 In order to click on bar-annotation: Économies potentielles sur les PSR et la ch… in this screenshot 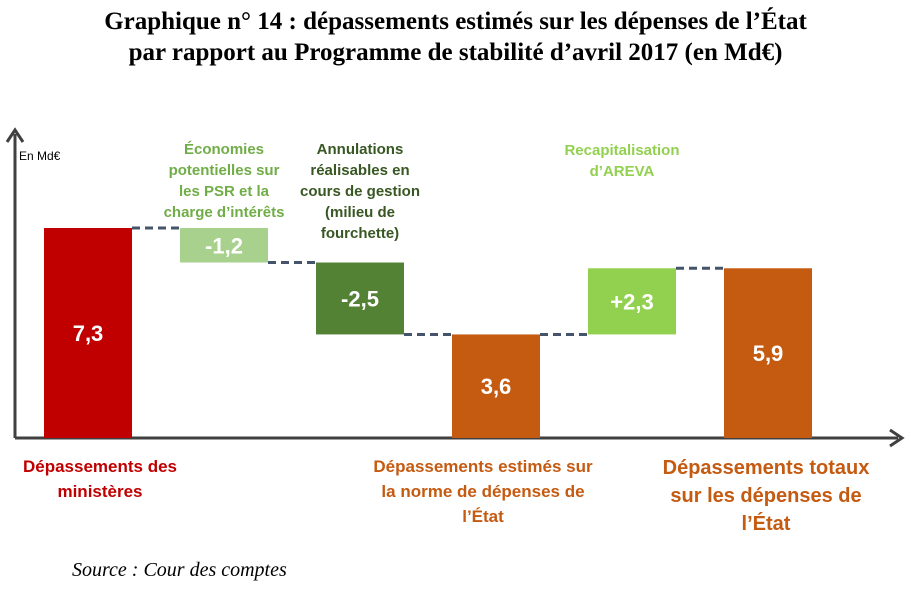, I will do `click(224, 181)`.